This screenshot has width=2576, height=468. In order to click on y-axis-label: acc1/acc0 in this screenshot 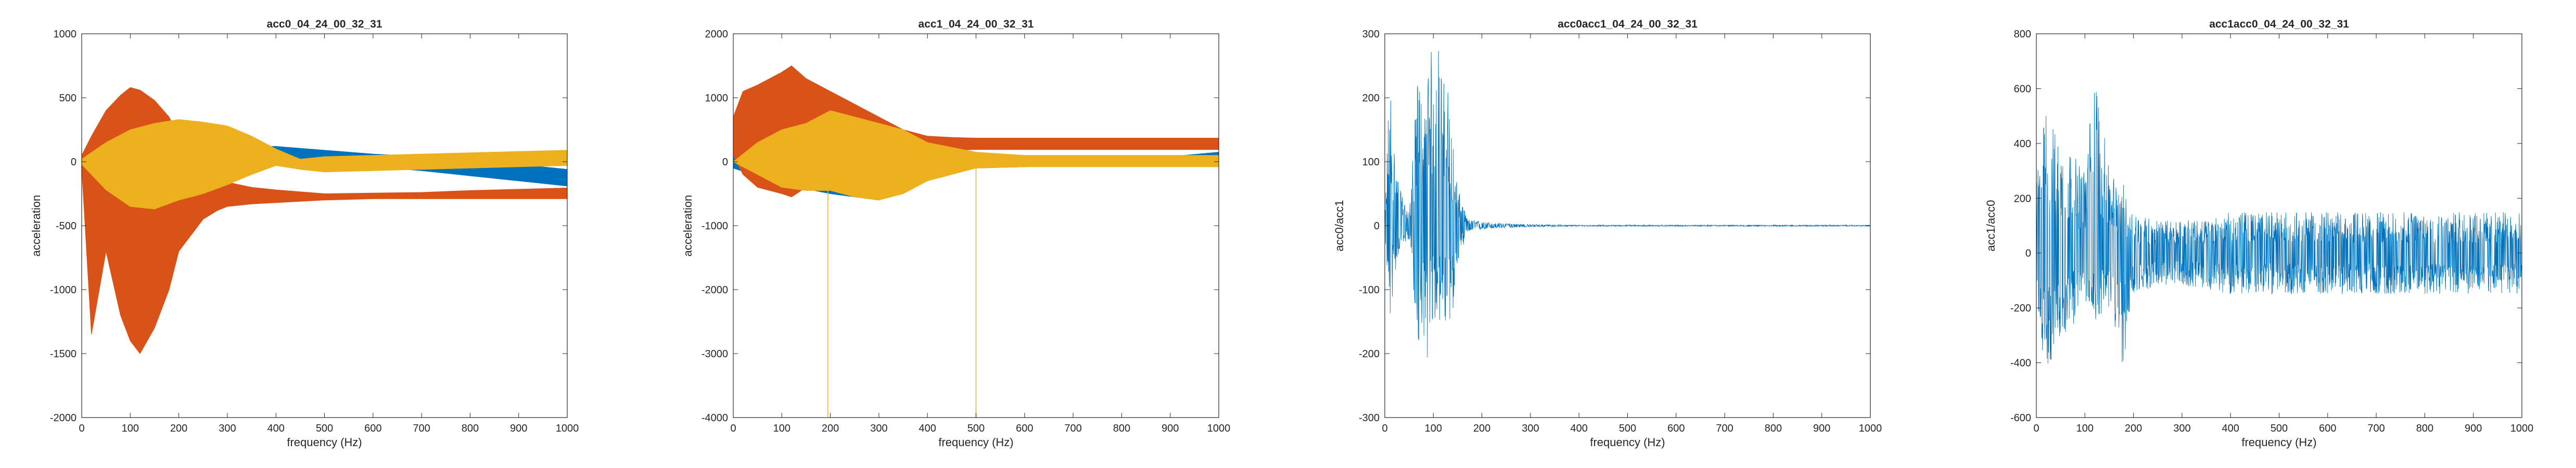, I will do `click(1990, 226)`.